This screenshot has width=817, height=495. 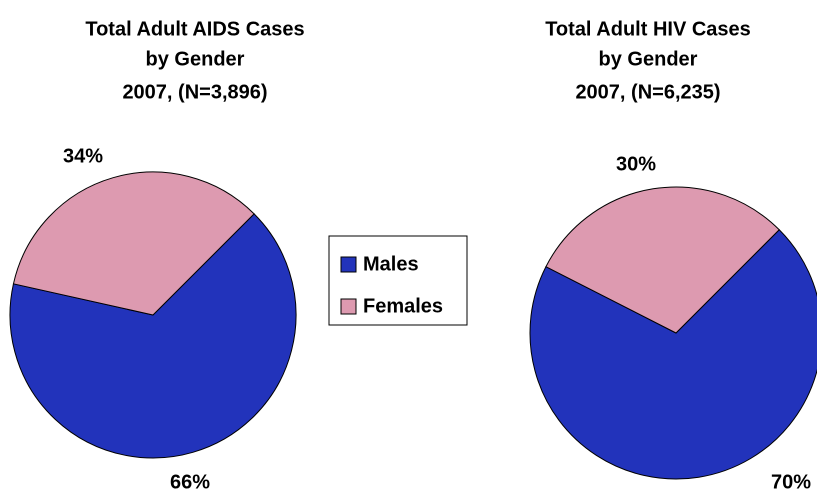 I want to click on legend-label: Females, so click(x=403, y=306).